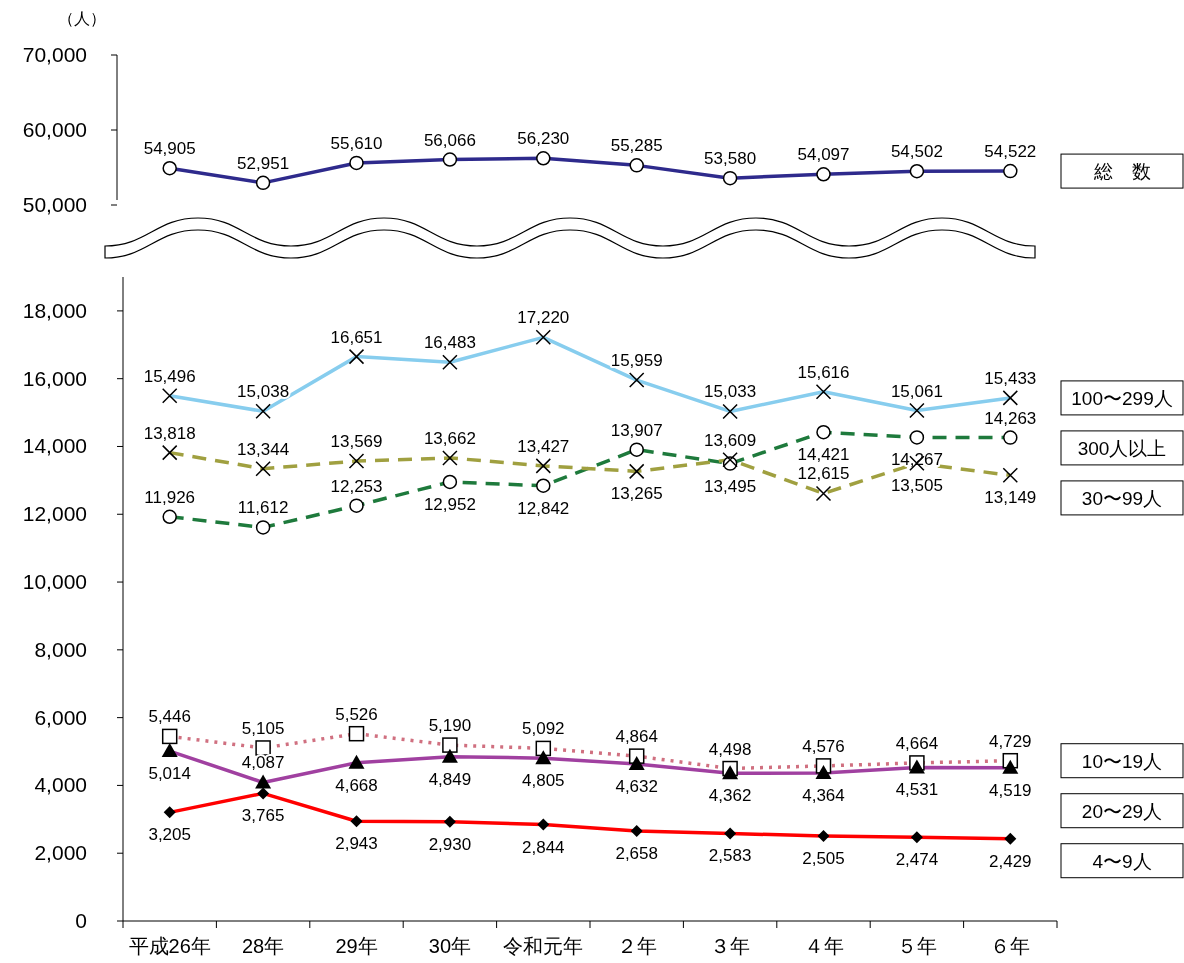 The width and height of the screenshot is (1184, 963). What do you see at coordinates (54, 446) in the screenshot?
I see `y-tick-label: 14,000` at bounding box center [54, 446].